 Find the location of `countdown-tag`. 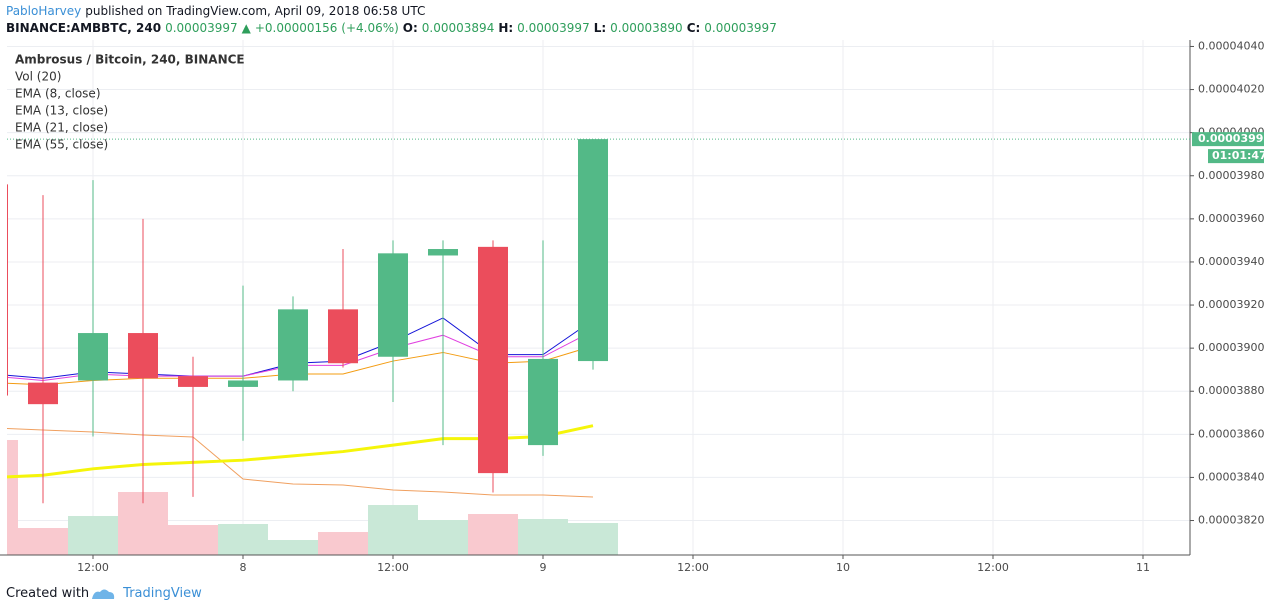

countdown-tag is located at coordinates (1236, 156).